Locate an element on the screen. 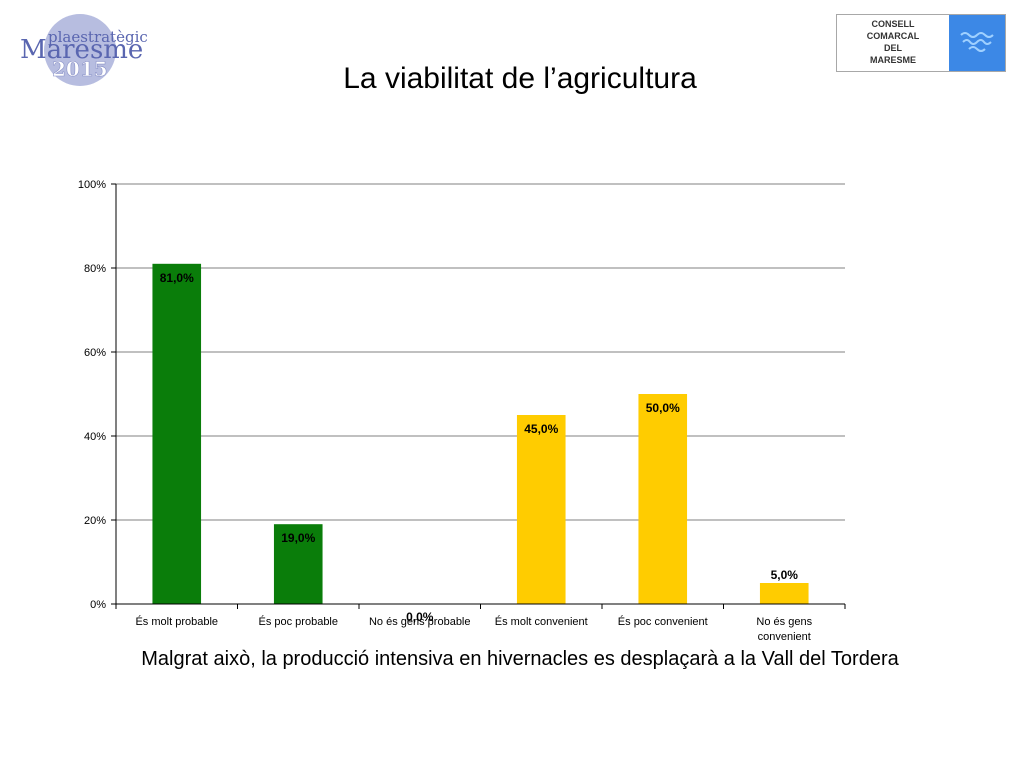  y-tick-label: 0% is located at coordinates (98, 605).